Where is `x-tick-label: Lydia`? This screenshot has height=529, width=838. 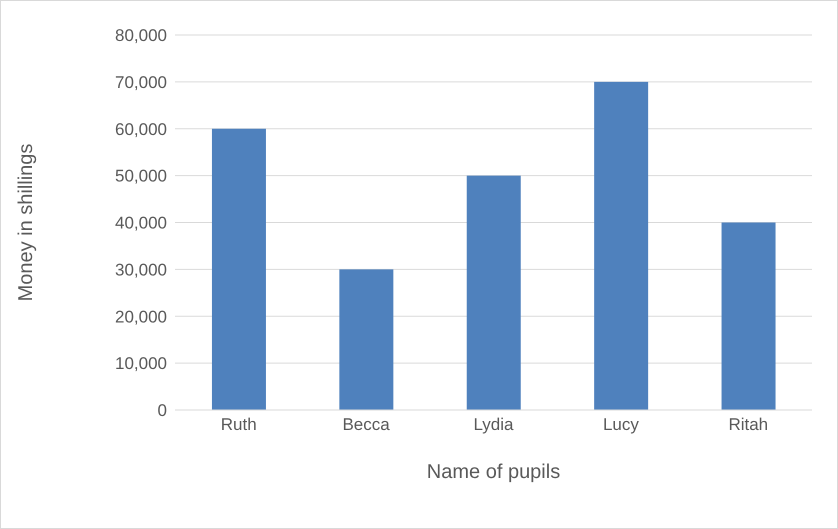
x-tick-label: Lydia is located at coordinates (493, 424).